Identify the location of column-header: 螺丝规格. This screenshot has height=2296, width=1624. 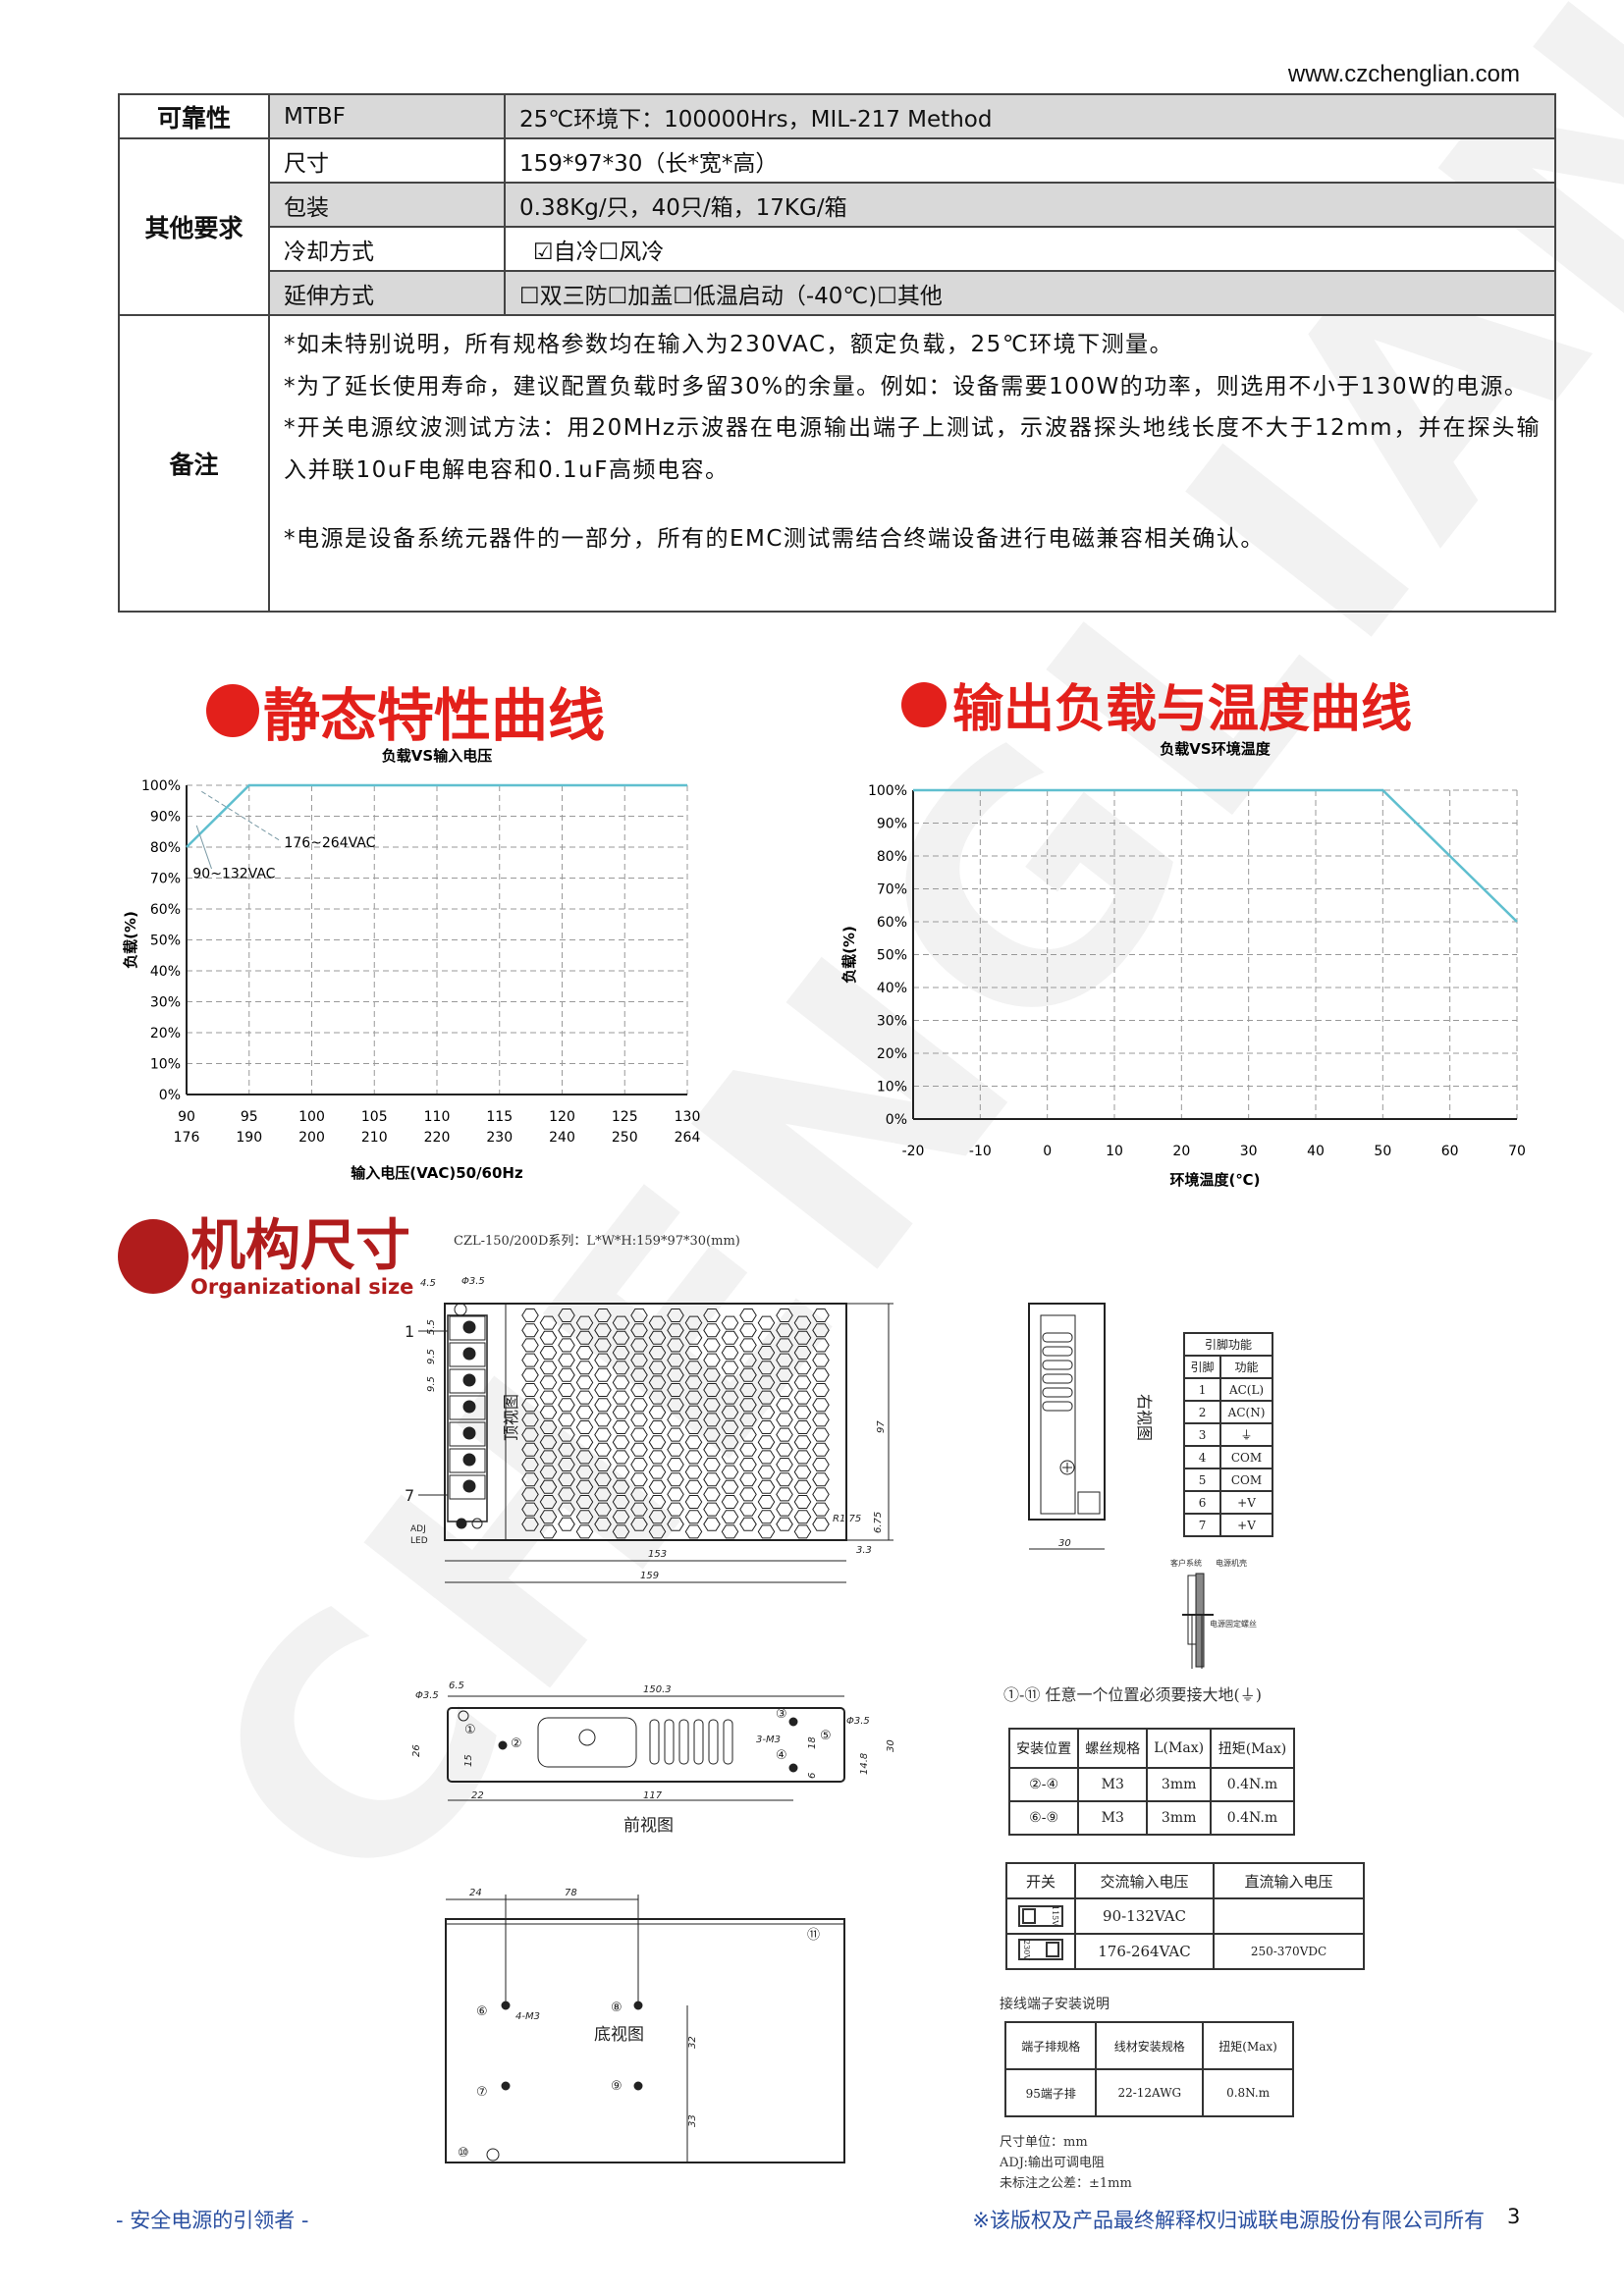
(1113, 1748).